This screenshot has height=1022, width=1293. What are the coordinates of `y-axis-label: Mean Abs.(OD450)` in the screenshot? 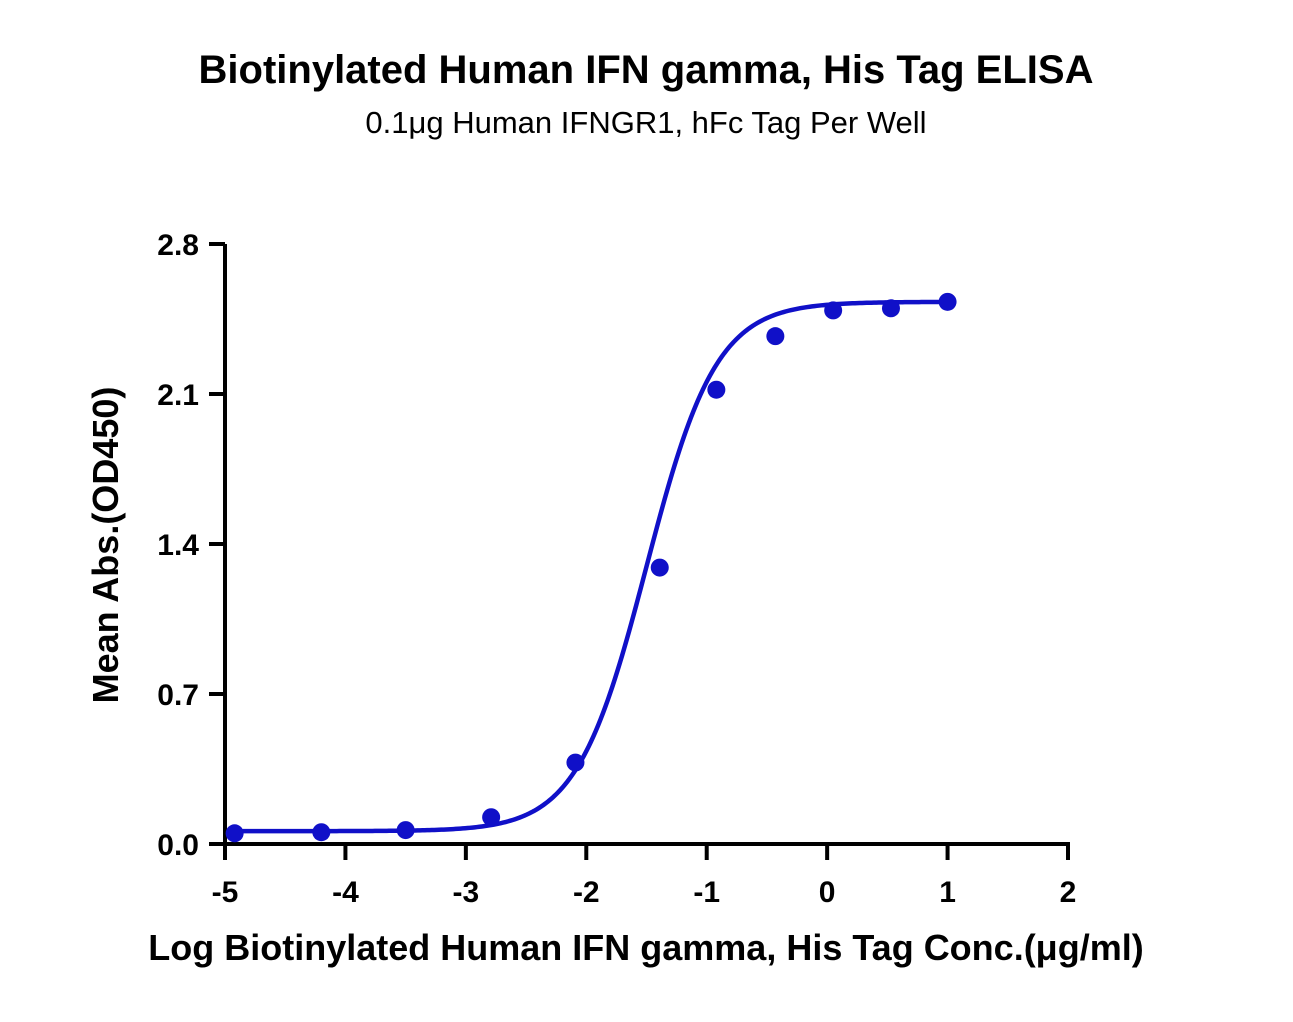 It's located at (105, 545).